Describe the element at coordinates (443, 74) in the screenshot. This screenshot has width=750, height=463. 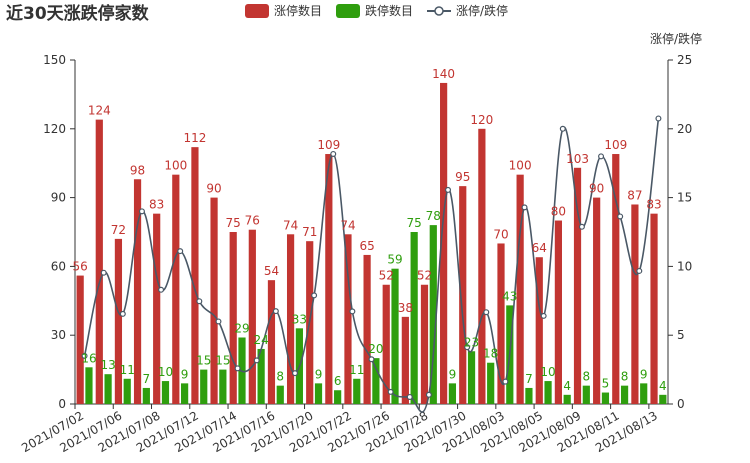
I see `data-label-limit-up: 140` at that location.